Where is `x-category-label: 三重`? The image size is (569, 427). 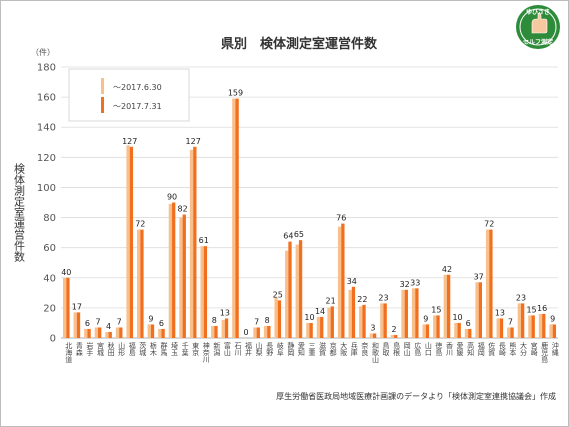 x-category-label: 三重 is located at coordinates (312, 349).